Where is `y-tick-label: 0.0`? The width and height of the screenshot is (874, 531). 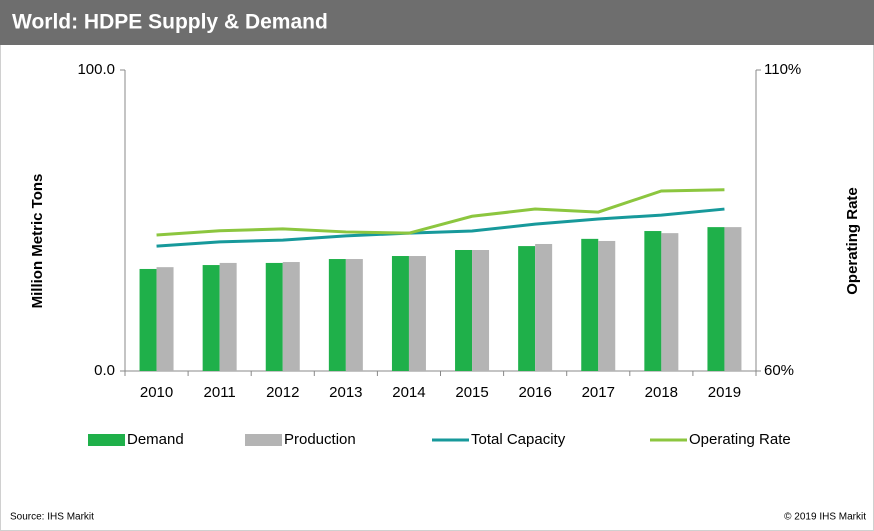
y-tick-label: 0.0 is located at coordinates (104, 370).